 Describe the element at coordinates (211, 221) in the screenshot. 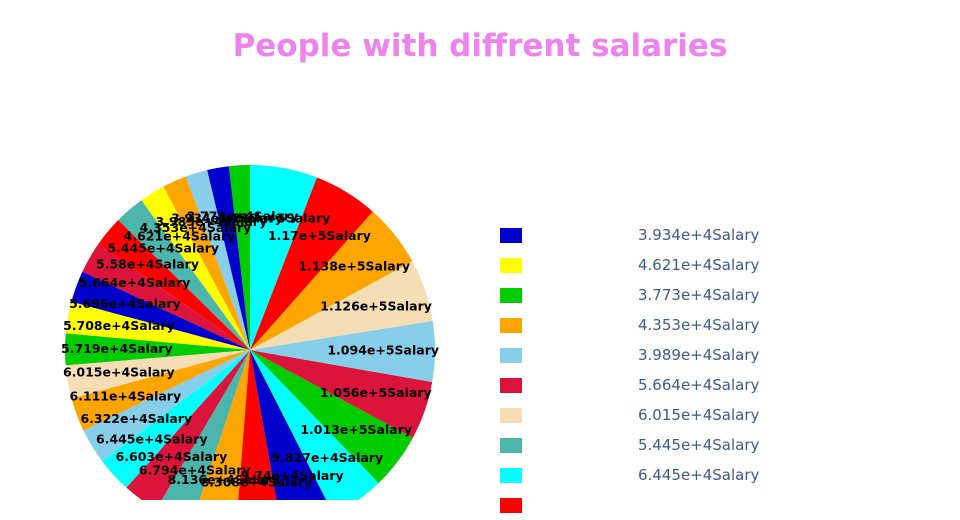

I see `pie-slice-label: 3.989e+4Salary` at that location.